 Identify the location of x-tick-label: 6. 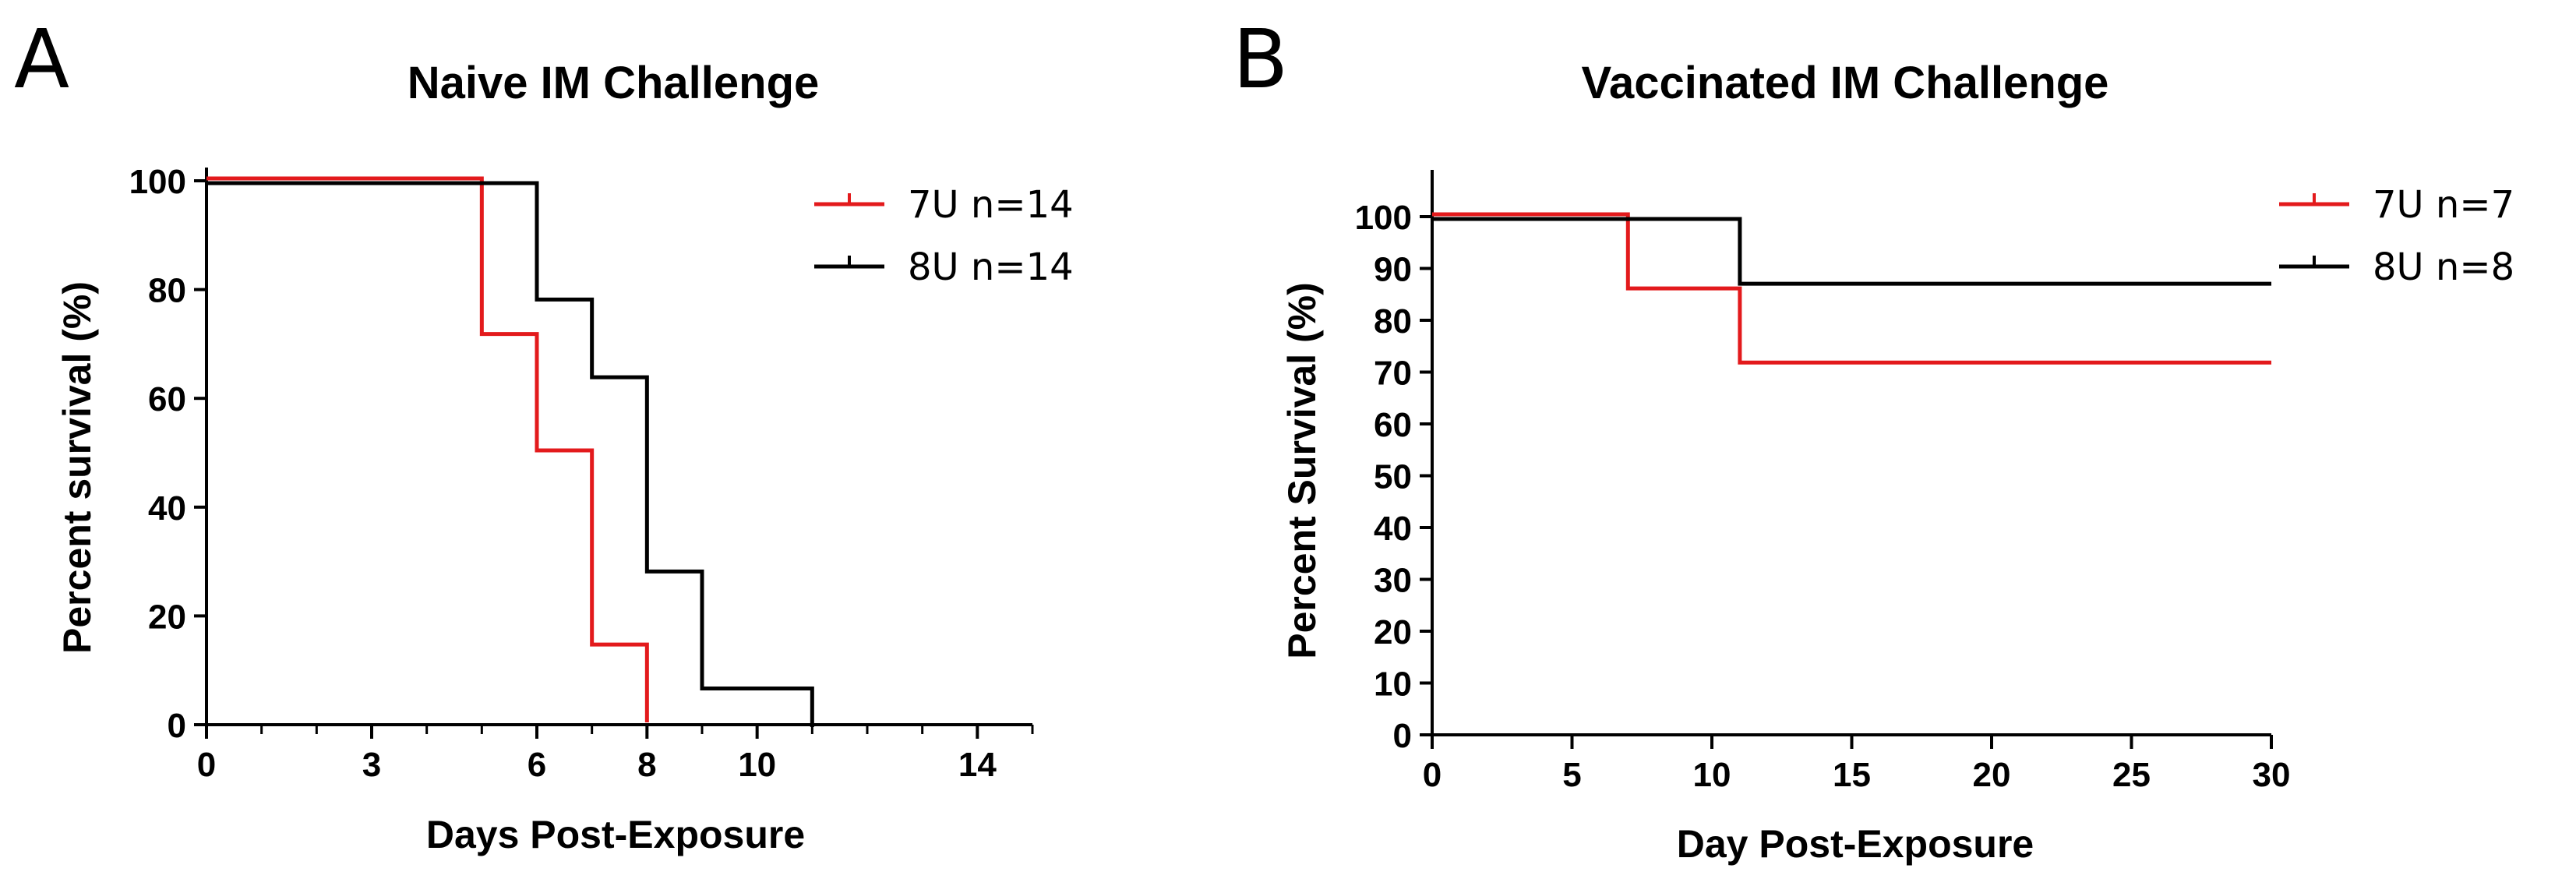
(537, 765).